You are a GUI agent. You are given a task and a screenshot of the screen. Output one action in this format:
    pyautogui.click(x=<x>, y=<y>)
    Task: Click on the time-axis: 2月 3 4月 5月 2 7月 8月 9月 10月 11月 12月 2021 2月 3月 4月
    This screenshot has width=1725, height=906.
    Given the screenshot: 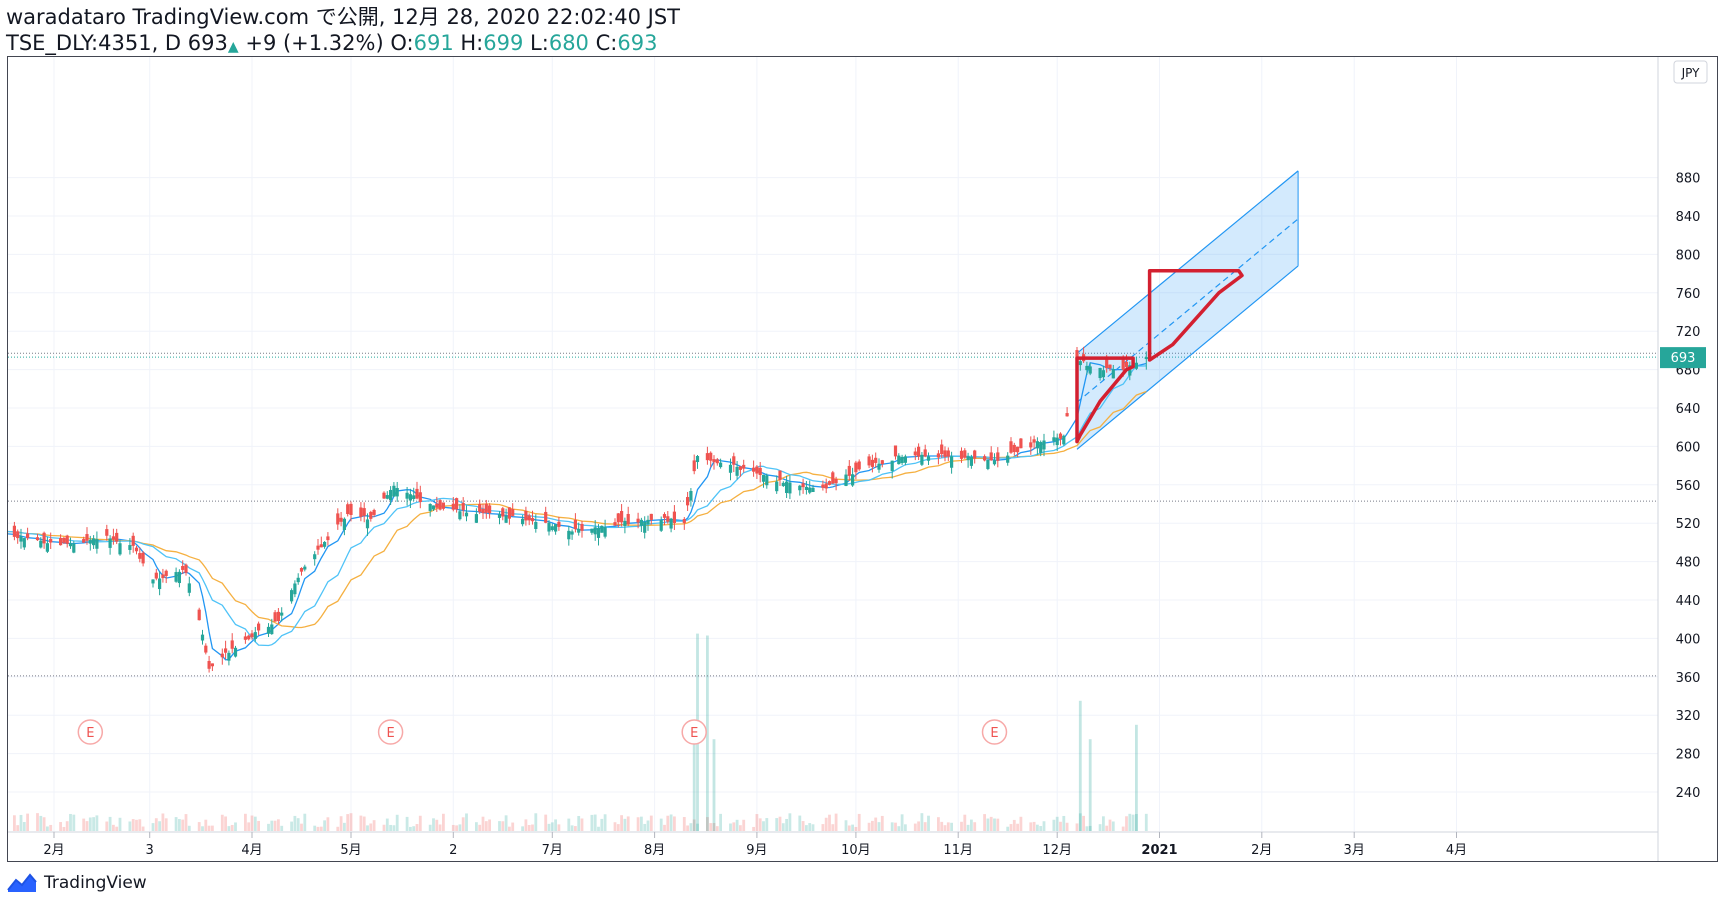 What is the action you would take?
    pyautogui.click(x=755, y=845)
    